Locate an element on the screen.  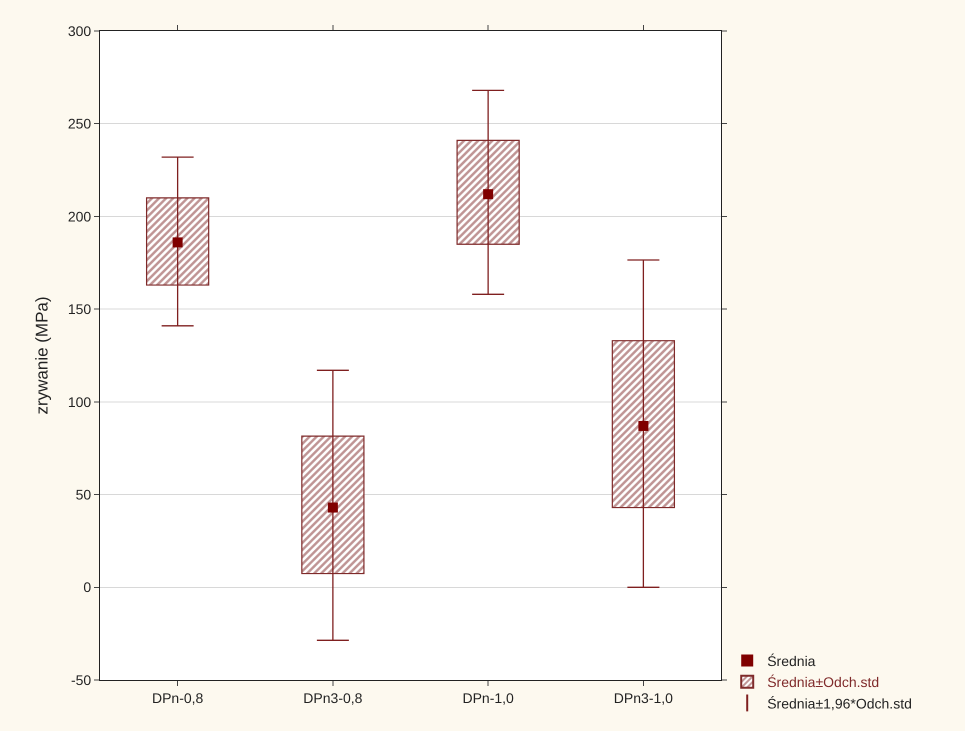
y-tick-label: 100 is located at coordinates (80, 402).